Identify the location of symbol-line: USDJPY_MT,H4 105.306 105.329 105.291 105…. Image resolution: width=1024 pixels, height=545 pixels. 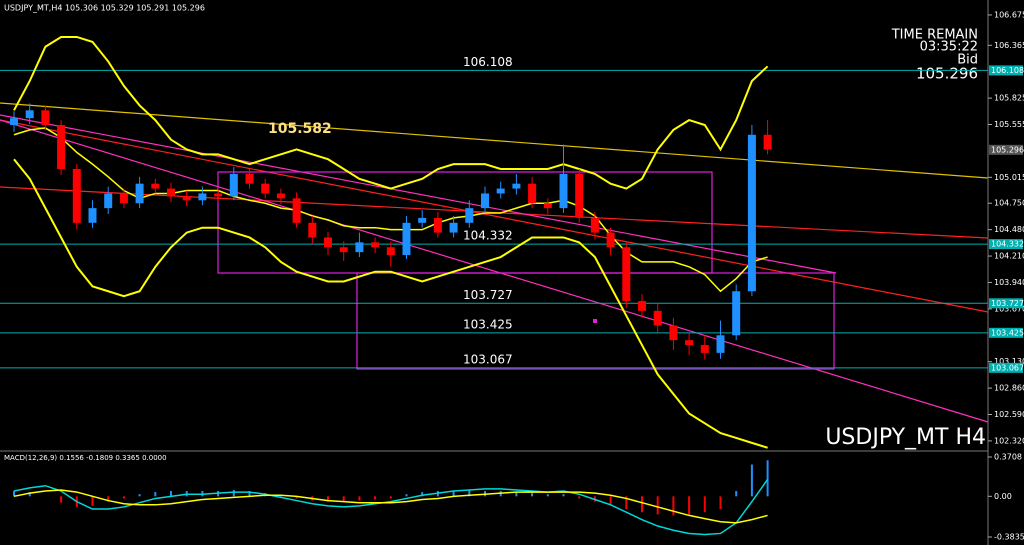
(104, 8).